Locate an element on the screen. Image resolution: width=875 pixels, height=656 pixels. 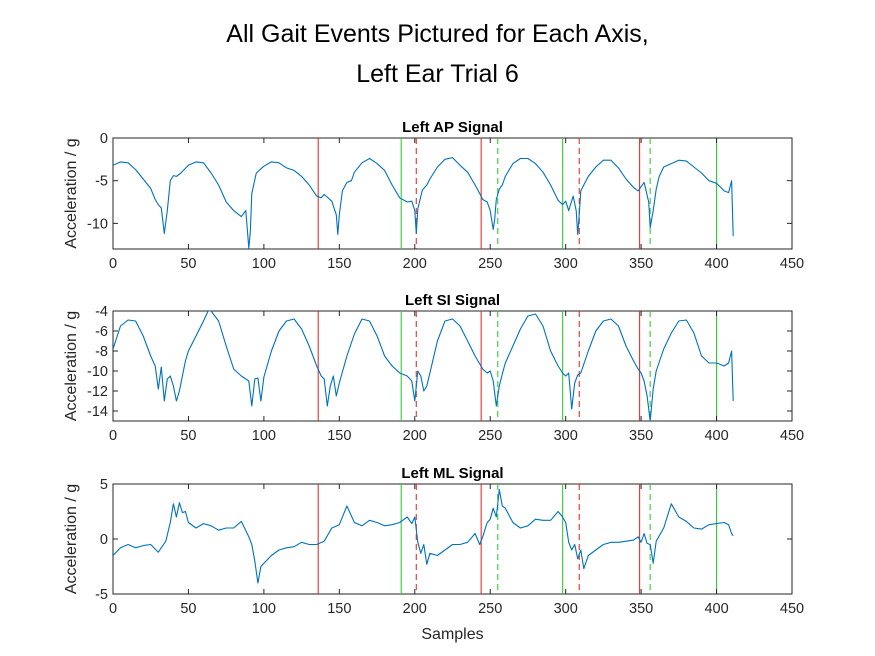
figure-title-line-1: All Gait Events Pictured for Each Axis, is located at coordinates (437, 34).